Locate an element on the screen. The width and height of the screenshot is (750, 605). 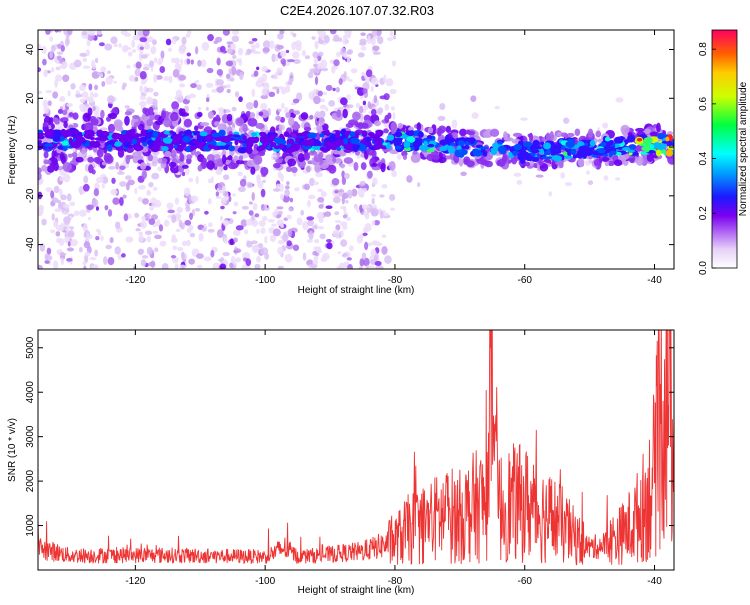
colorbar-tick-label: 0.0 is located at coordinates (703, 268).